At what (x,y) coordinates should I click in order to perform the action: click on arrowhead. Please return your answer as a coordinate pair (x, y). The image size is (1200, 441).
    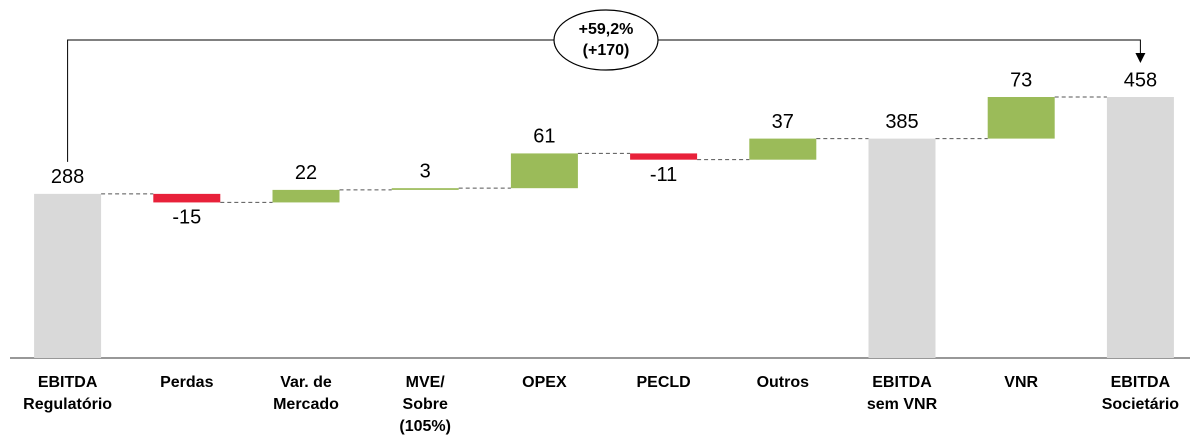
    Looking at the image, I should click on (1140, 58).